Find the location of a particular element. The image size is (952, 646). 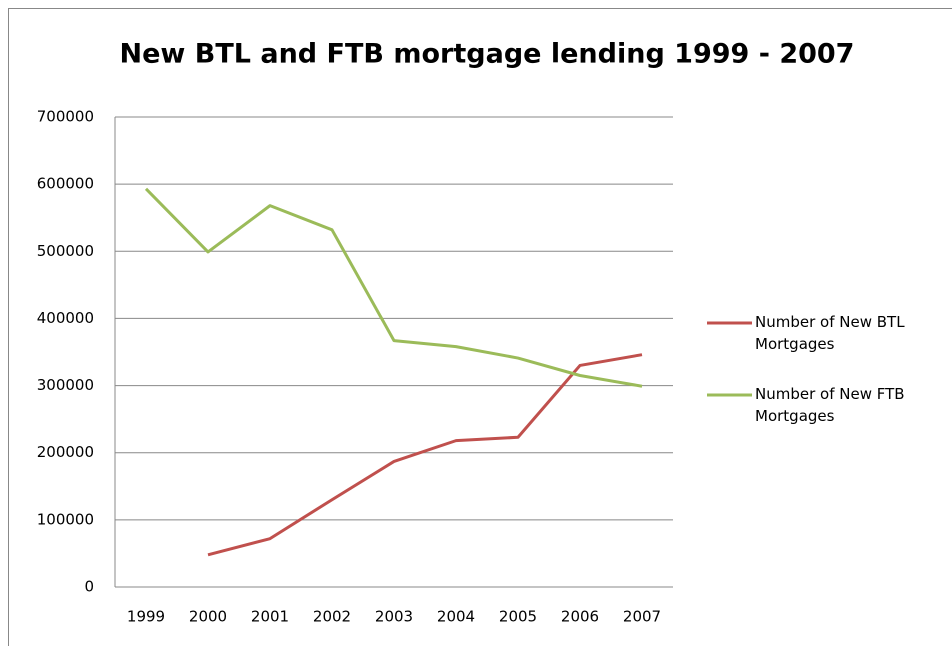

y-tick-label: 0 is located at coordinates (89, 587).